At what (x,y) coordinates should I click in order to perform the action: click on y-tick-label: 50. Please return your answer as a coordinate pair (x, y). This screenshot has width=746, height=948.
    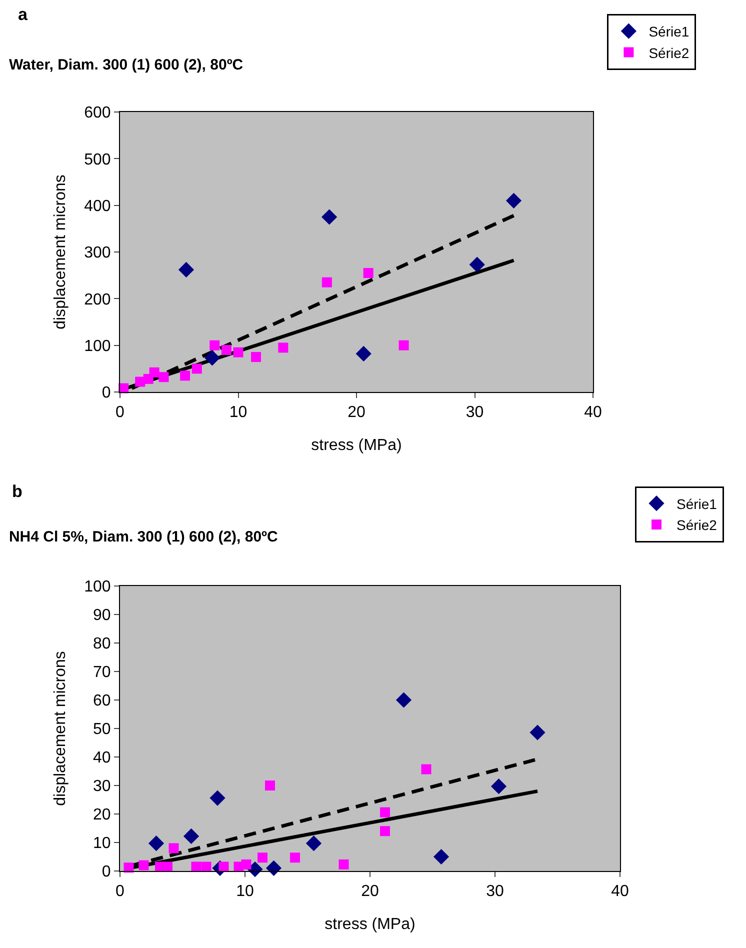
    Looking at the image, I should click on (102, 729).